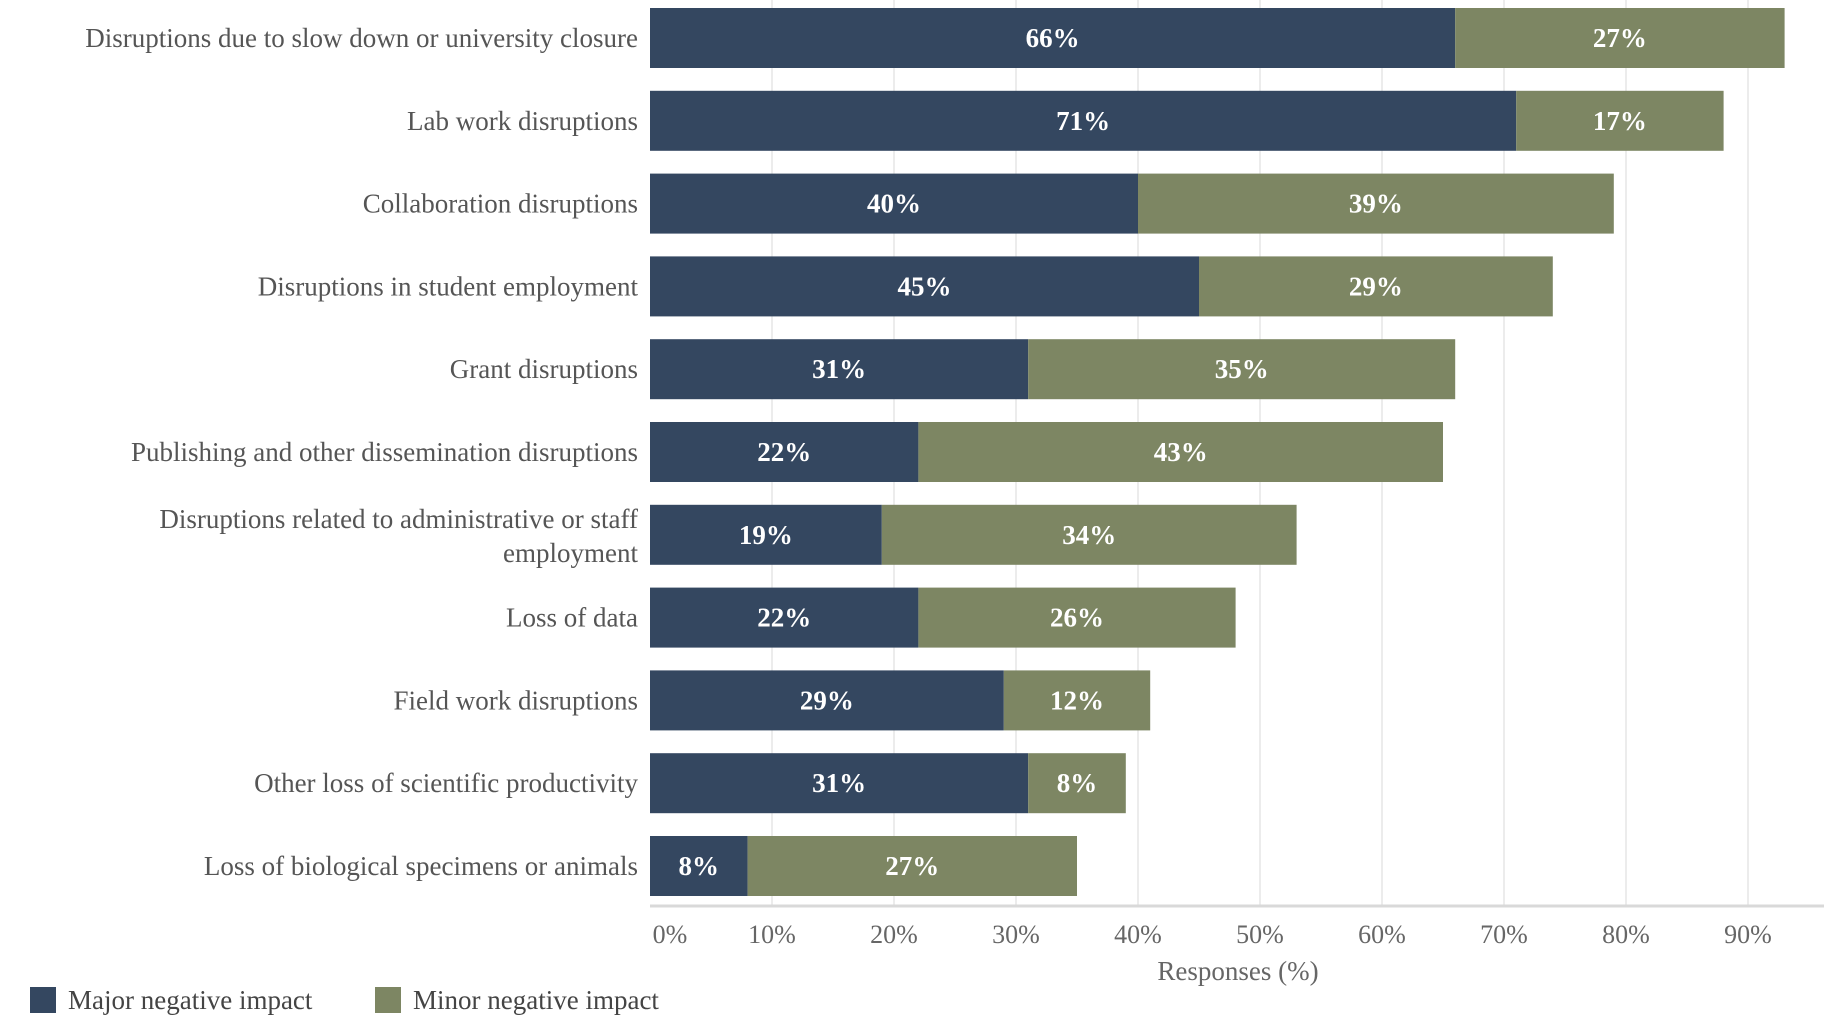 This screenshot has width=1824, height=1026. Describe the element at coordinates (772, 934) in the screenshot. I see `x-tick-label: 10%` at that location.